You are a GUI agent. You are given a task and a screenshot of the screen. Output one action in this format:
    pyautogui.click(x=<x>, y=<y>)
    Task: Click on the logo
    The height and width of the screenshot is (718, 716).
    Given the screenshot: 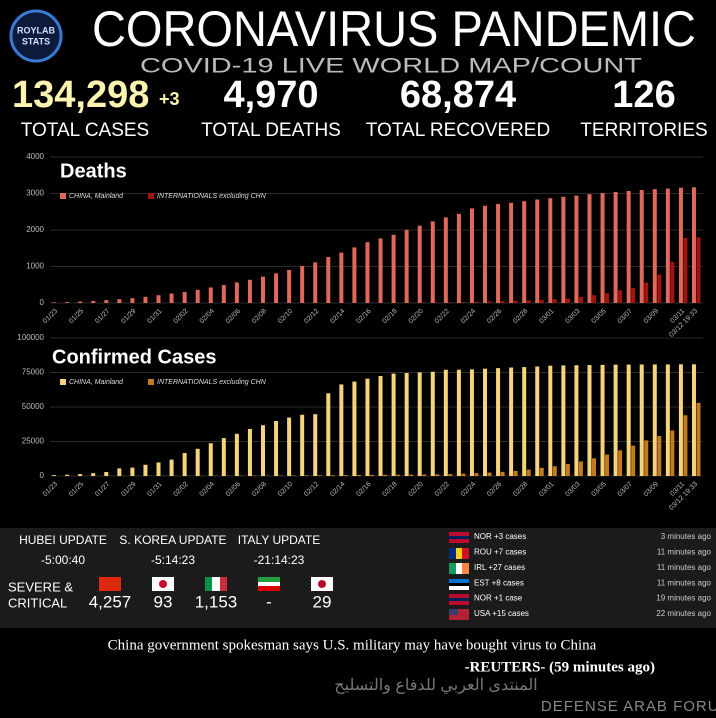 What is the action you would take?
    pyautogui.click(x=36, y=36)
    